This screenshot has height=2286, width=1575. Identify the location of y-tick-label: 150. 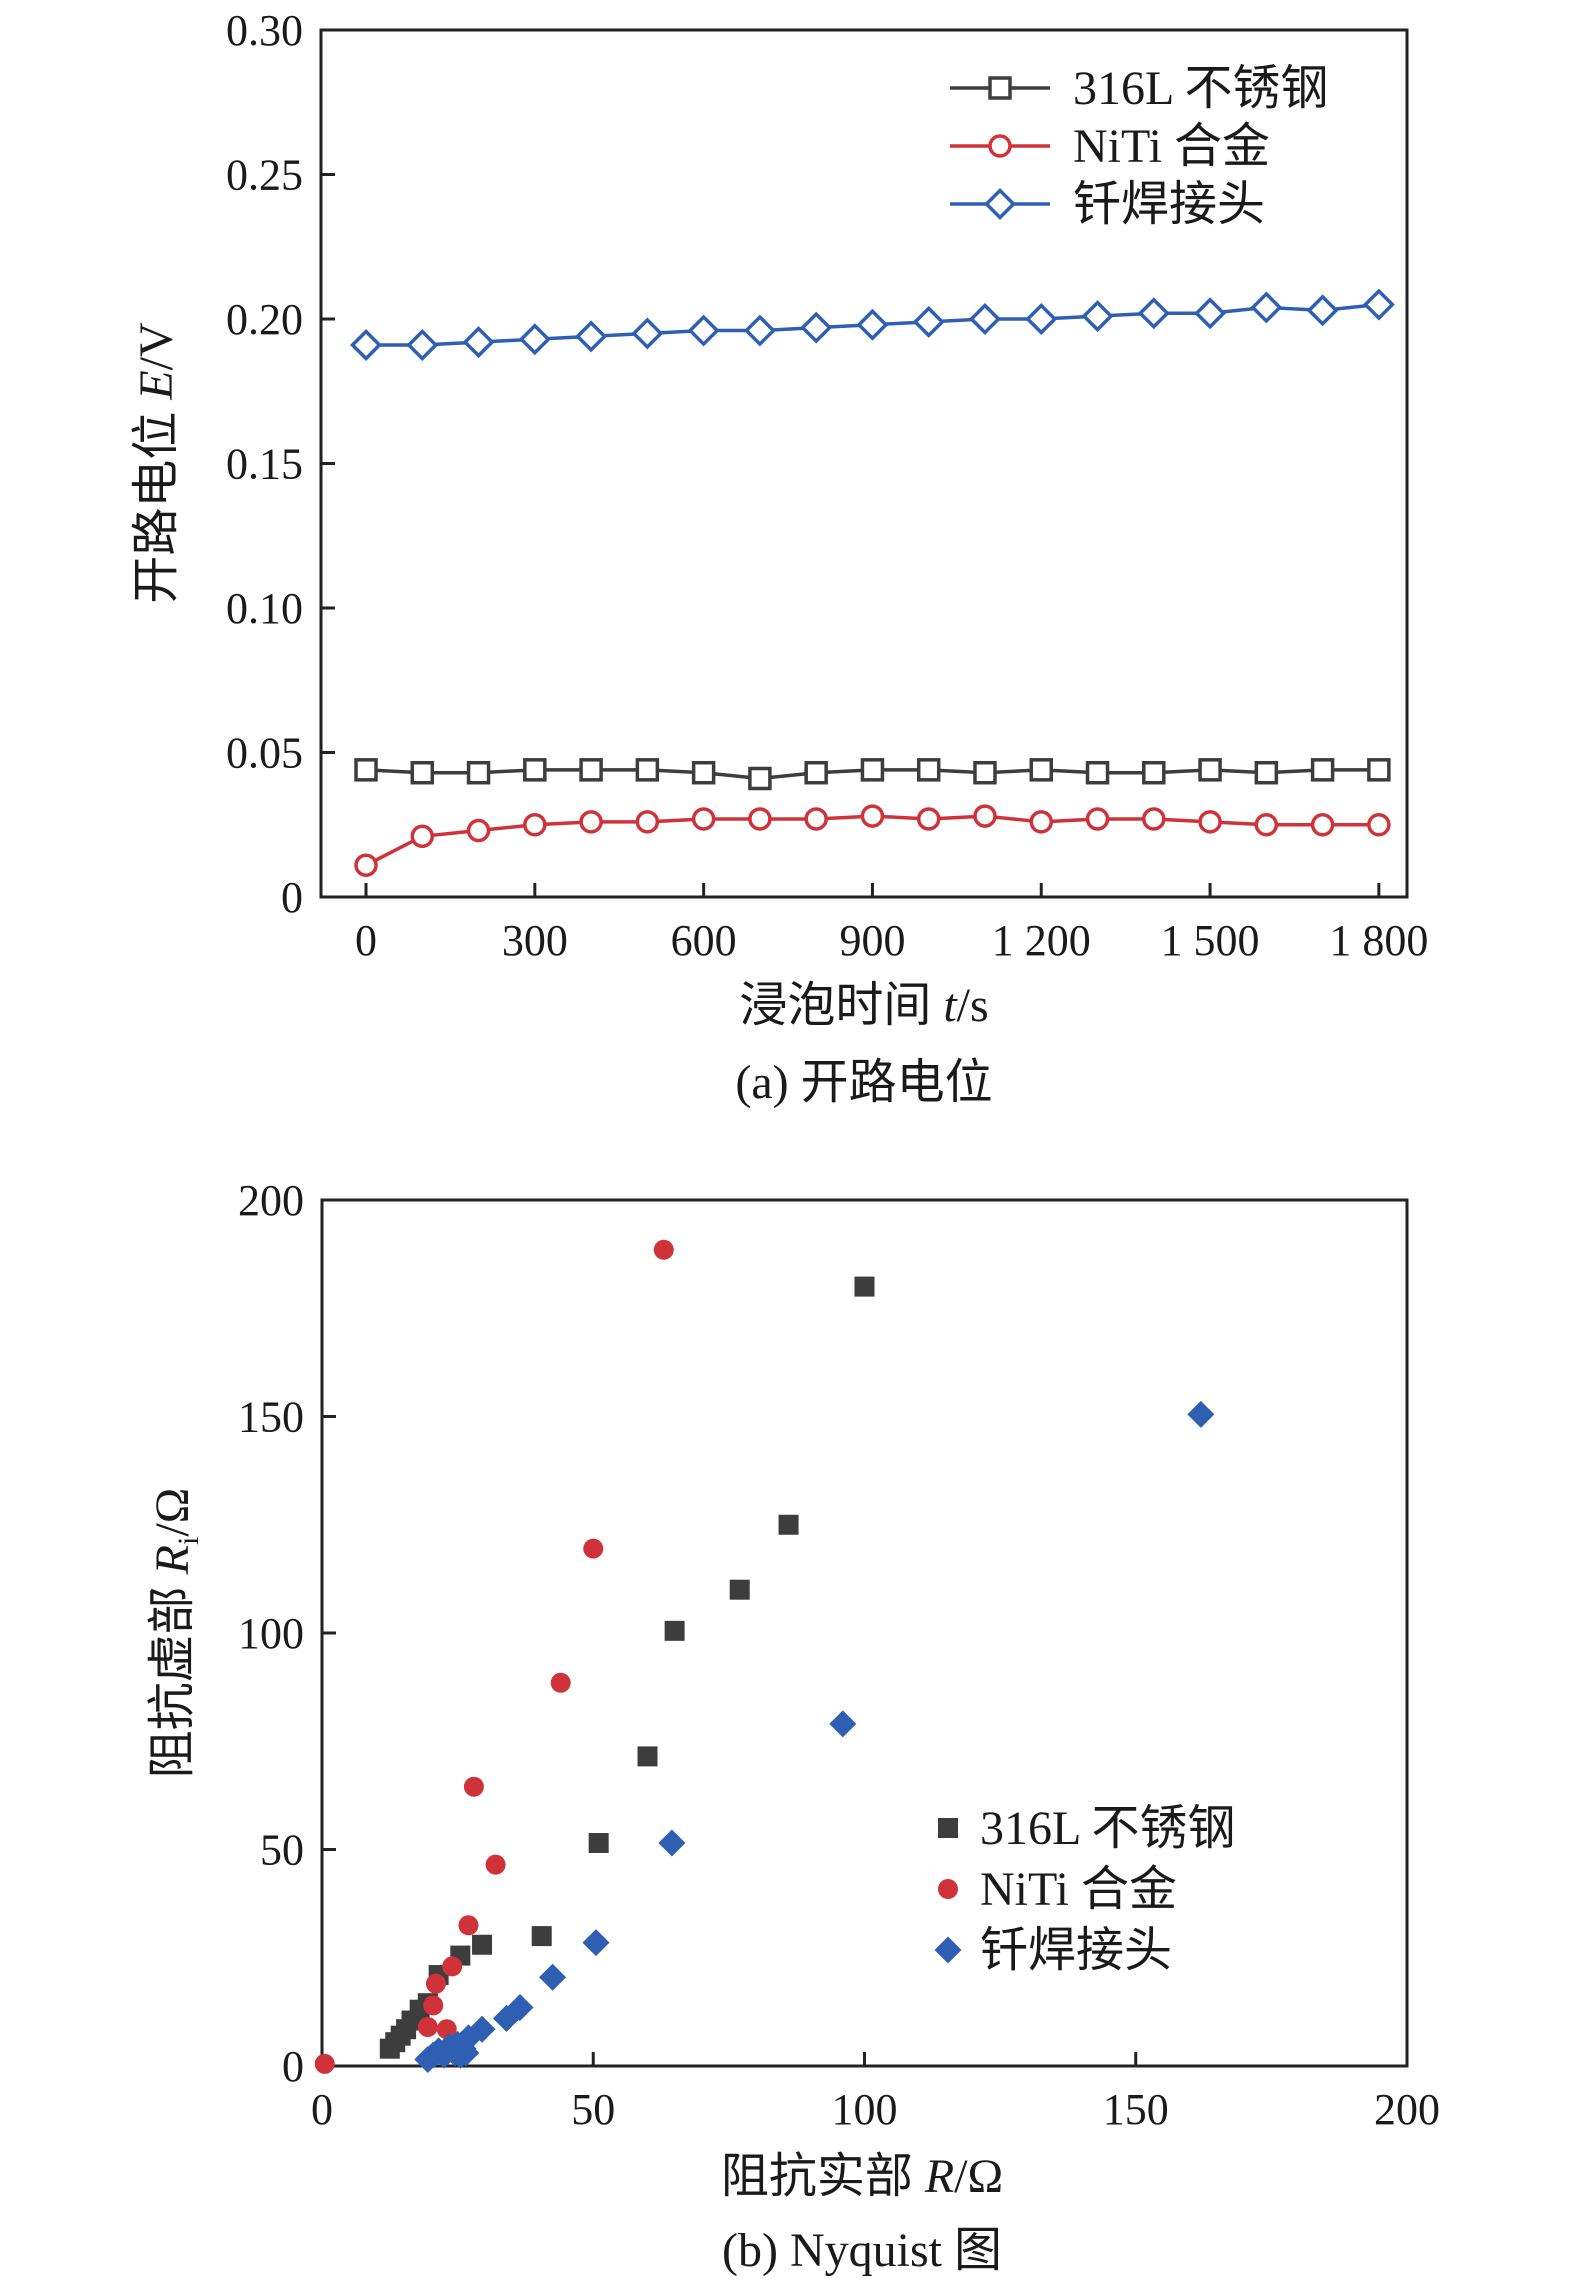
(271, 1417).